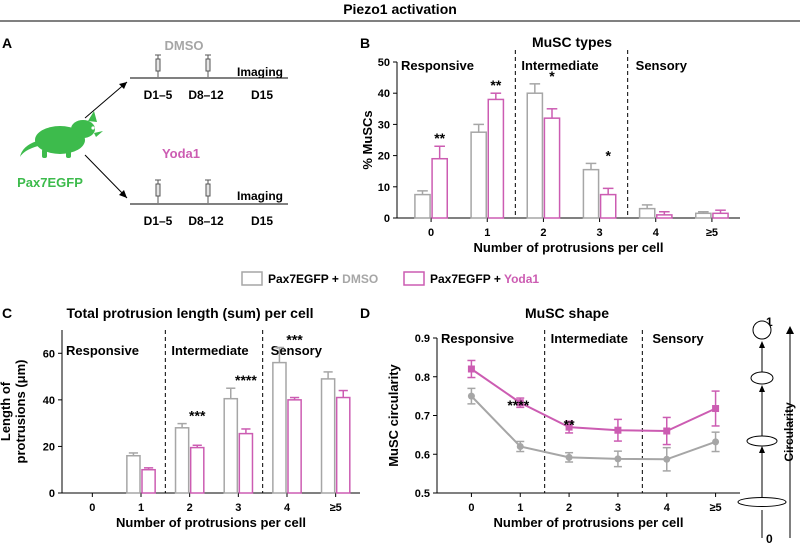 Image resolution: width=800 pixels, height=545 pixels. Describe the element at coordinates (384, 125) in the screenshot. I see `y-tick-label: 30` at that location.